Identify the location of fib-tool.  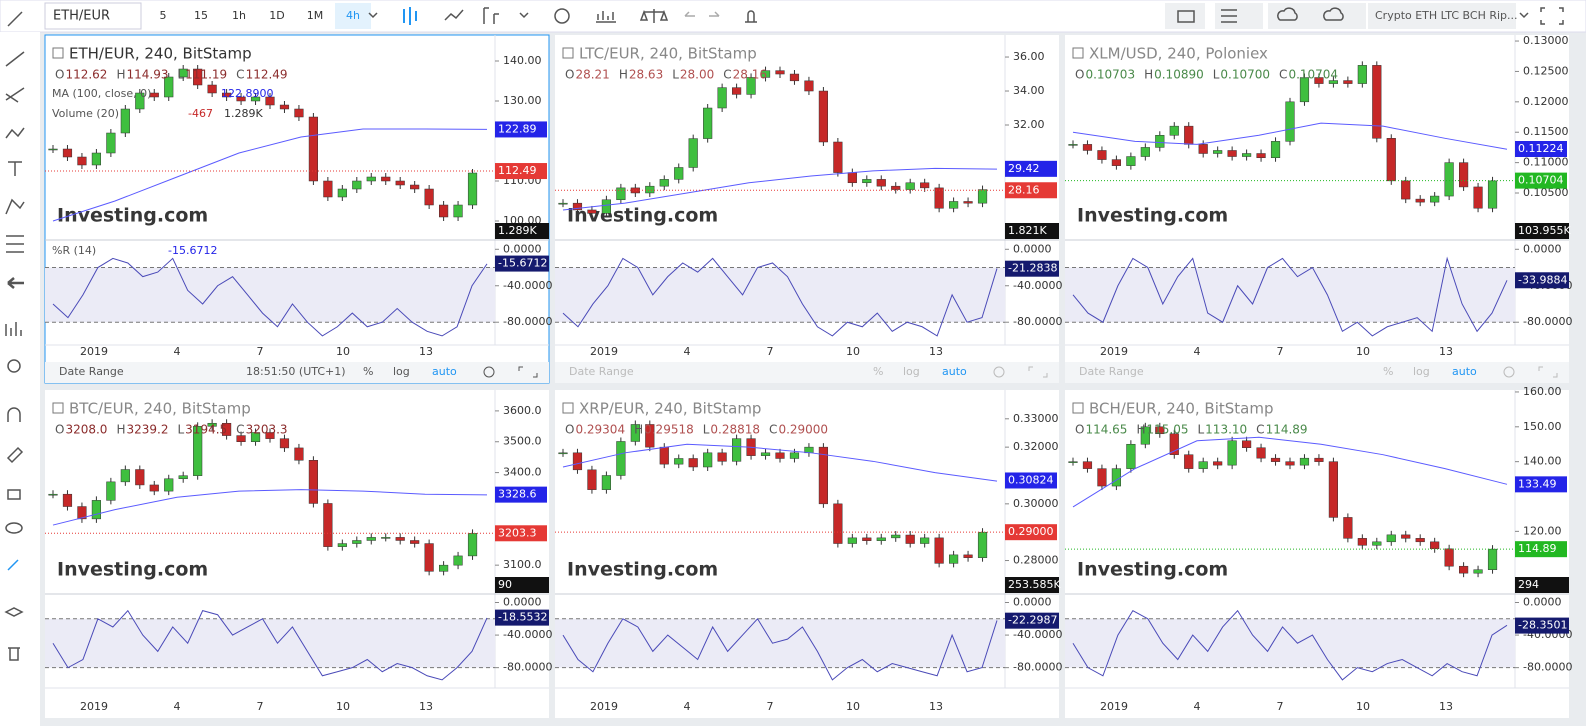
(15, 95).